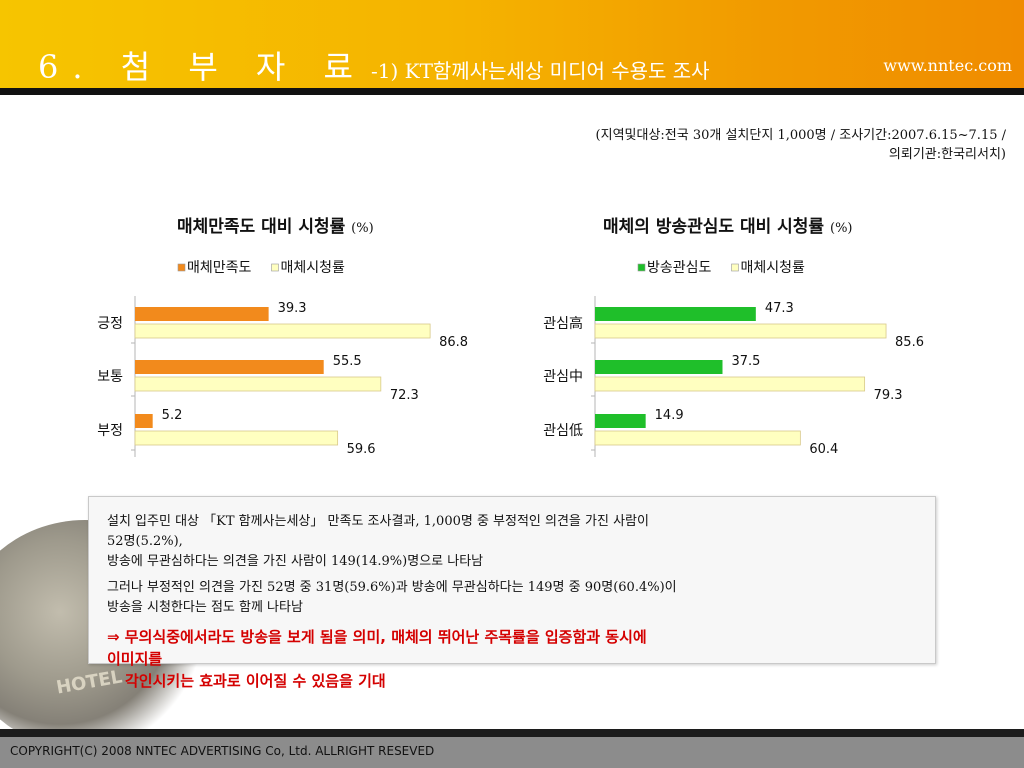  Describe the element at coordinates (205, 607) in the screenshot. I see `summary-line: 방송을 시청한다는 점도 함께 나타남` at that location.